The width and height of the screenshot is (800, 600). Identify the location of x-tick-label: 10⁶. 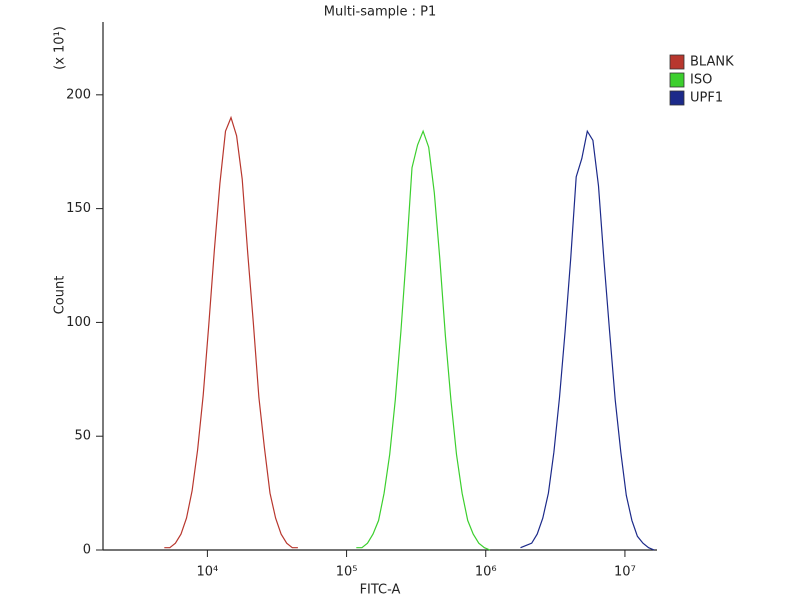
(486, 572).